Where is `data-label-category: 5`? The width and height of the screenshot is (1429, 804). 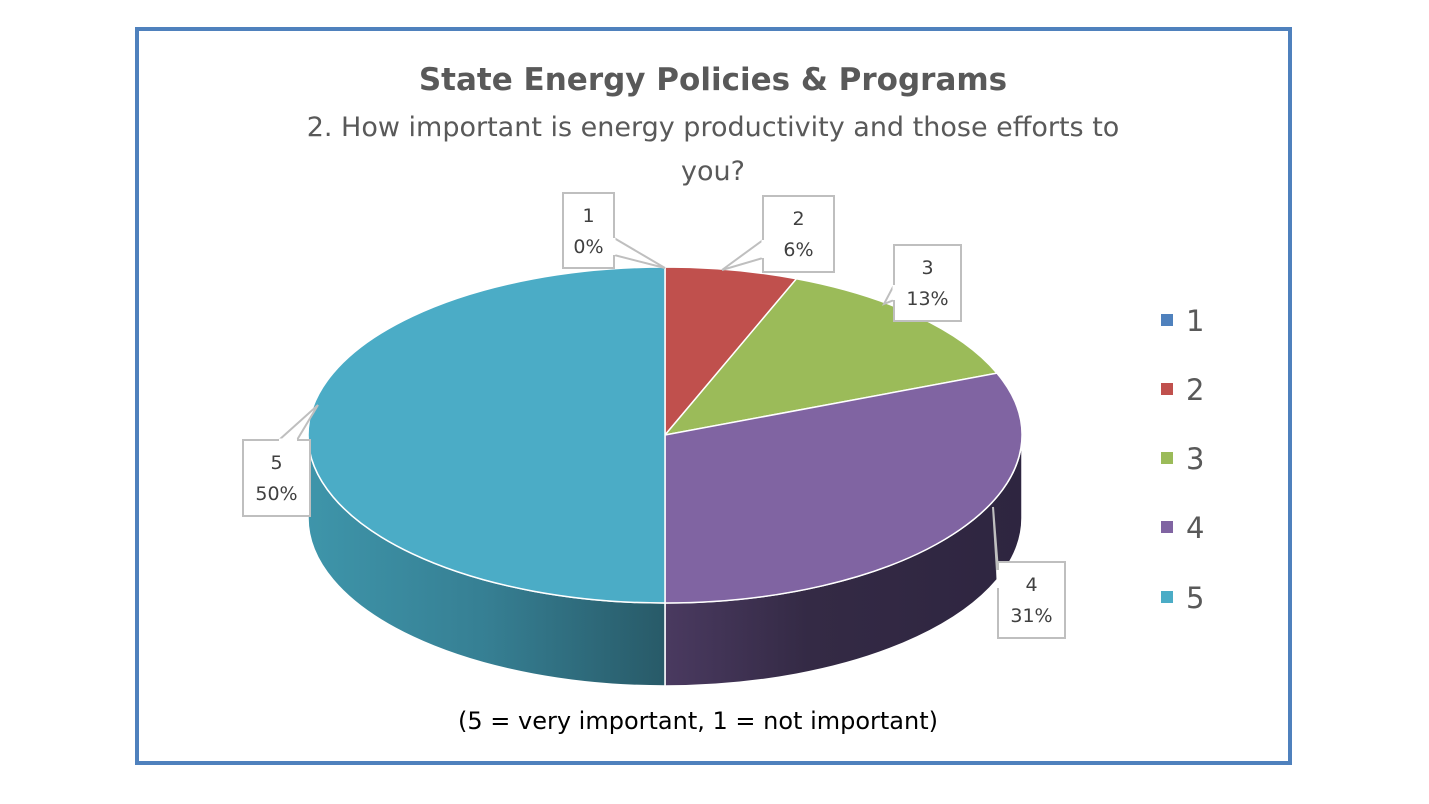 data-label-category: 5 is located at coordinates (276, 463).